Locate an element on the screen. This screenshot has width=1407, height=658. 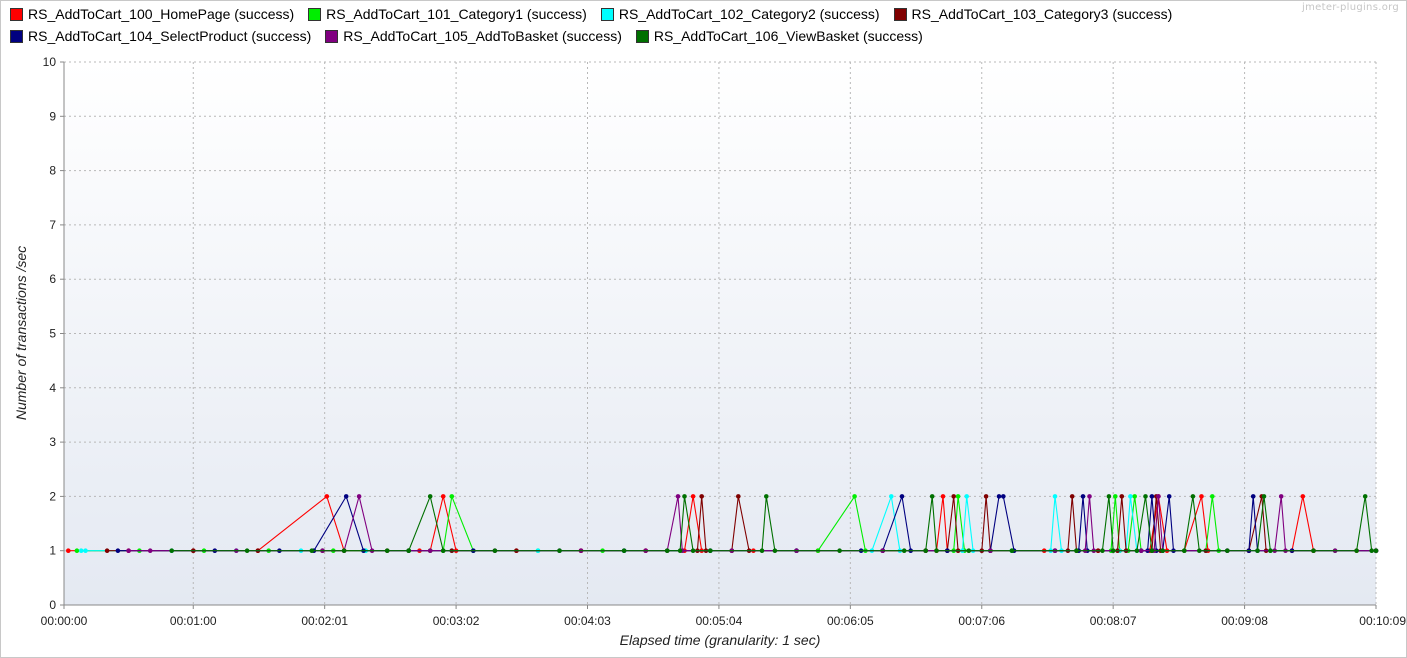
legend-item: RS_AddToCart_101_Category1 (success) is located at coordinates (447, 14).